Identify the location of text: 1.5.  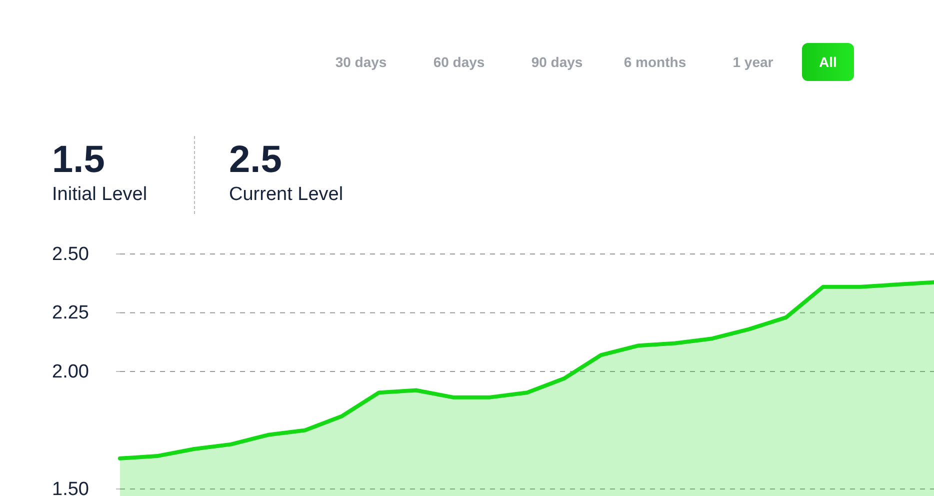
(79, 160).